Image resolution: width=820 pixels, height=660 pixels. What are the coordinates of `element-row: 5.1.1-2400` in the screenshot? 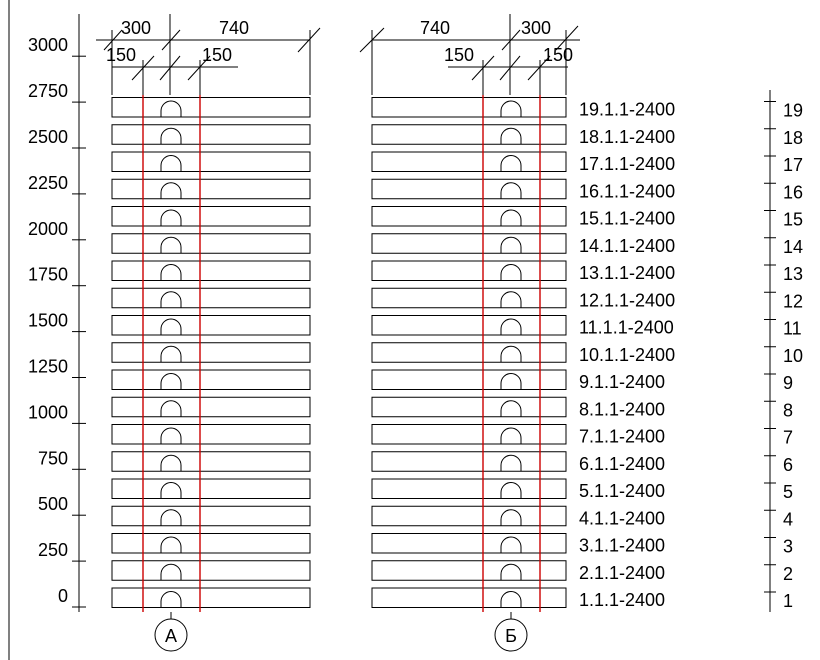 It's located at (388, 489).